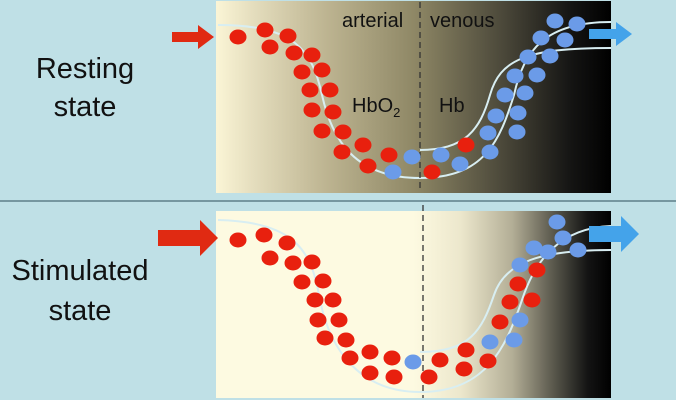  Describe the element at coordinates (452, 106) in the screenshot. I see `hb-label: Hb` at that location.